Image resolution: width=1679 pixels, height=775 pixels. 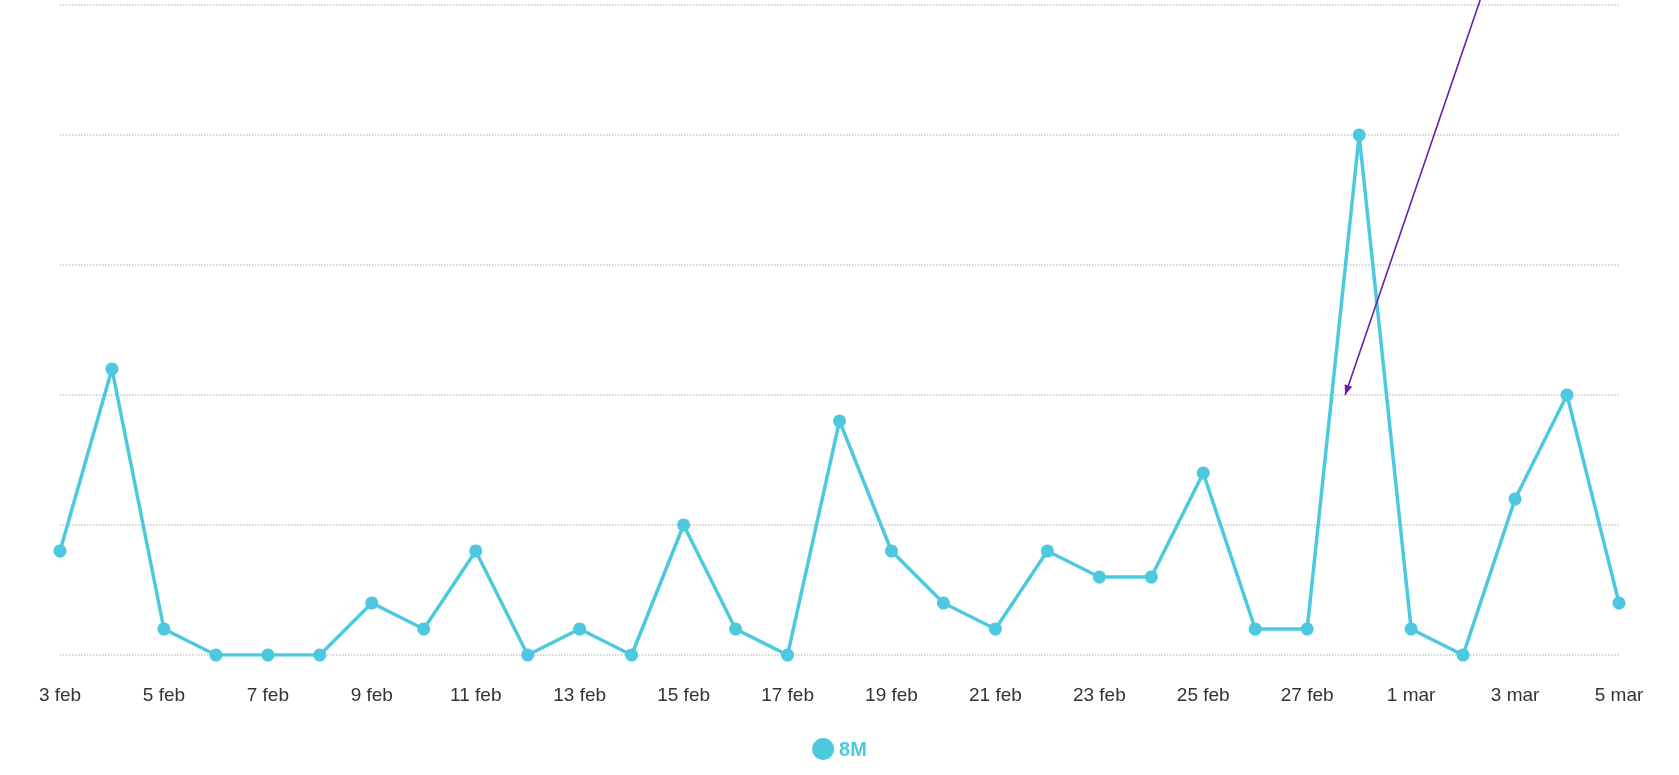 I want to click on x-tick-label: 23 feb, so click(x=1099, y=694).